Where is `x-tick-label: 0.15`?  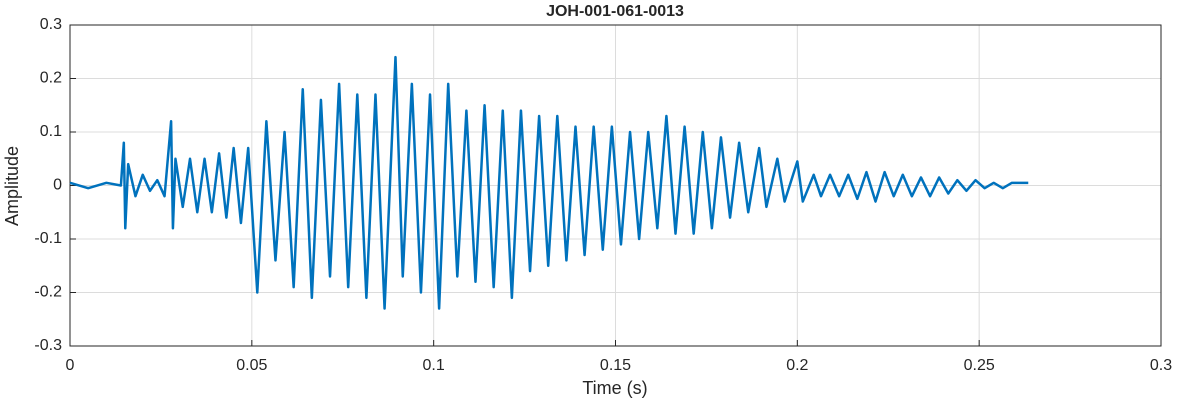 x-tick-label: 0.15 is located at coordinates (615, 365).